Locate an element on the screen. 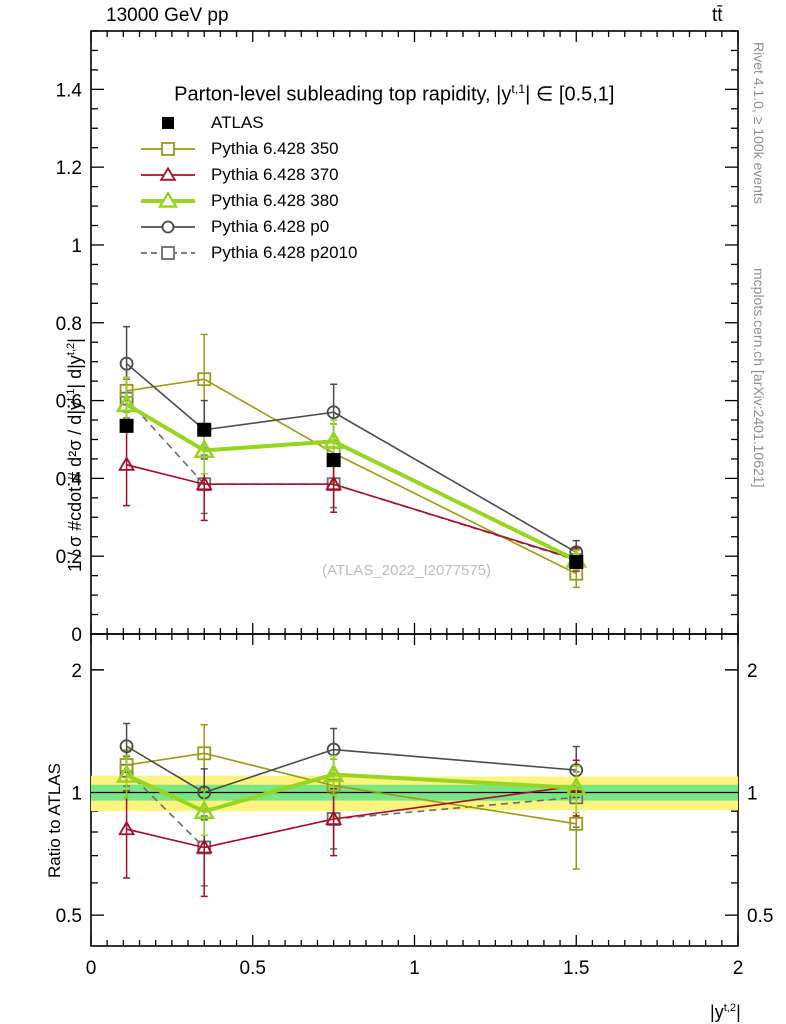 This screenshot has width=786, height=1024. series-marker-Pythia 6.428 350 is located at coordinates (204, 379).